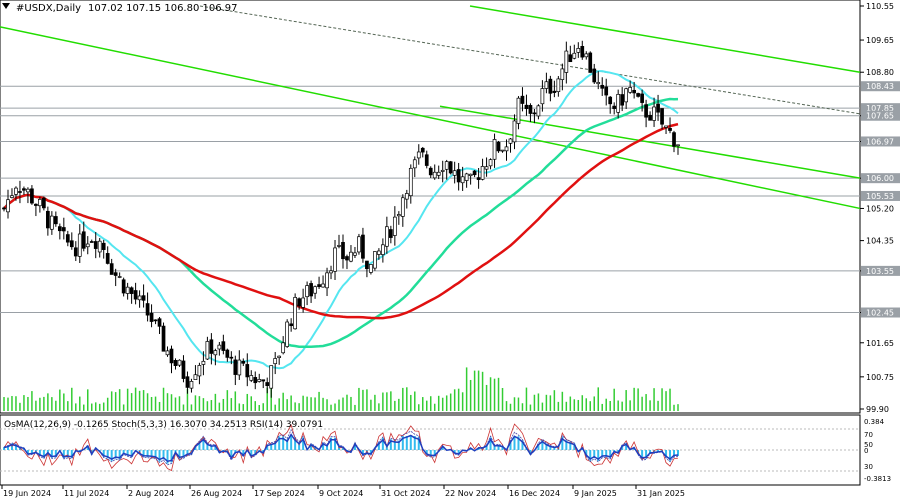 The height and width of the screenshot is (504, 900). I want to click on price-level-label: 106.00, so click(880, 178).